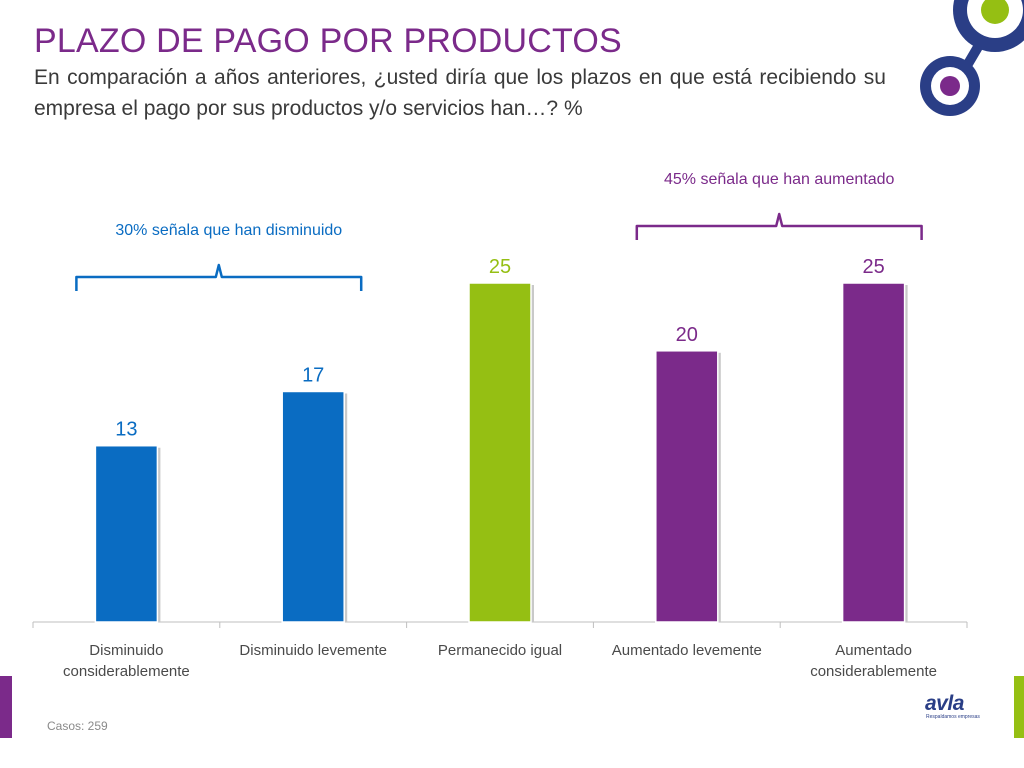 Image resolution: width=1024 pixels, height=768 pixels. I want to click on brand-tagline: Respaldamos empresas, so click(953, 717).